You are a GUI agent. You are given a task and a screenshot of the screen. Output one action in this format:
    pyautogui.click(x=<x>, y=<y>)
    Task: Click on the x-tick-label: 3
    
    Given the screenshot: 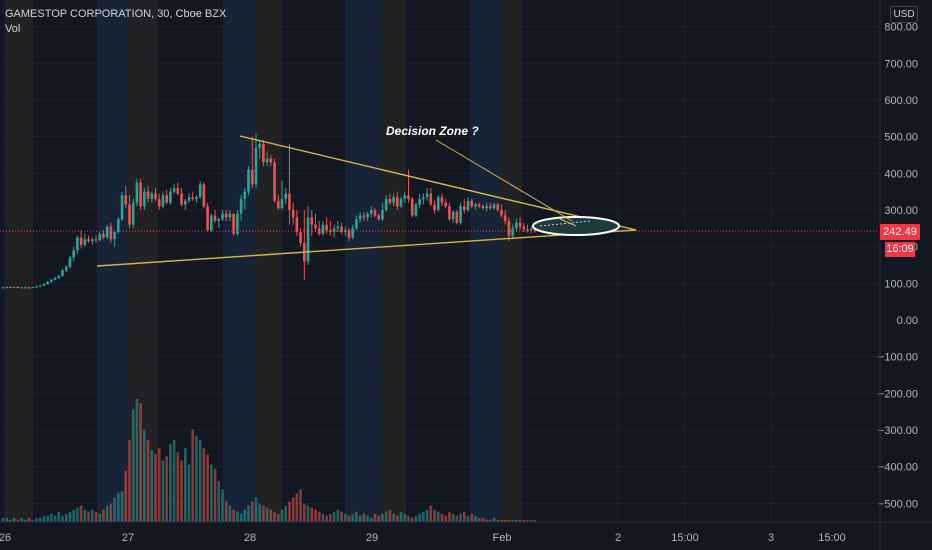 What is the action you would take?
    pyautogui.click(x=771, y=538)
    